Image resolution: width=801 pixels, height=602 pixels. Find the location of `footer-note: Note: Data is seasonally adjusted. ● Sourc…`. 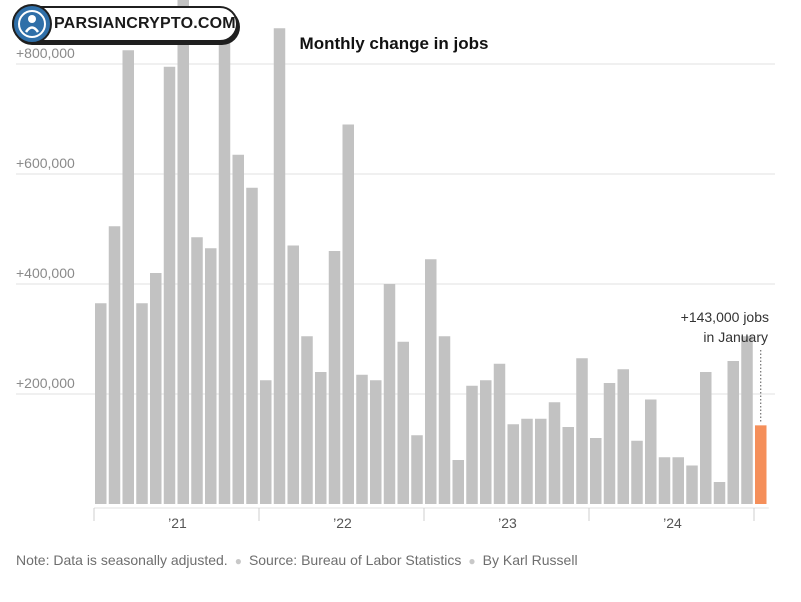

footer-note: Note: Data is seasonally adjusted. ● Sourc… is located at coordinates (297, 560).